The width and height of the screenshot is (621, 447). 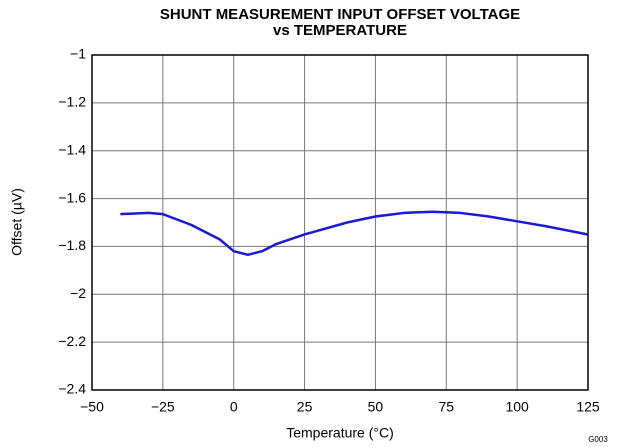 What do you see at coordinates (340, 14) in the screenshot?
I see `chart-title: SHUNT MEASUREMENT INPUT OFFSET VOLTAGE` at bounding box center [340, 14].